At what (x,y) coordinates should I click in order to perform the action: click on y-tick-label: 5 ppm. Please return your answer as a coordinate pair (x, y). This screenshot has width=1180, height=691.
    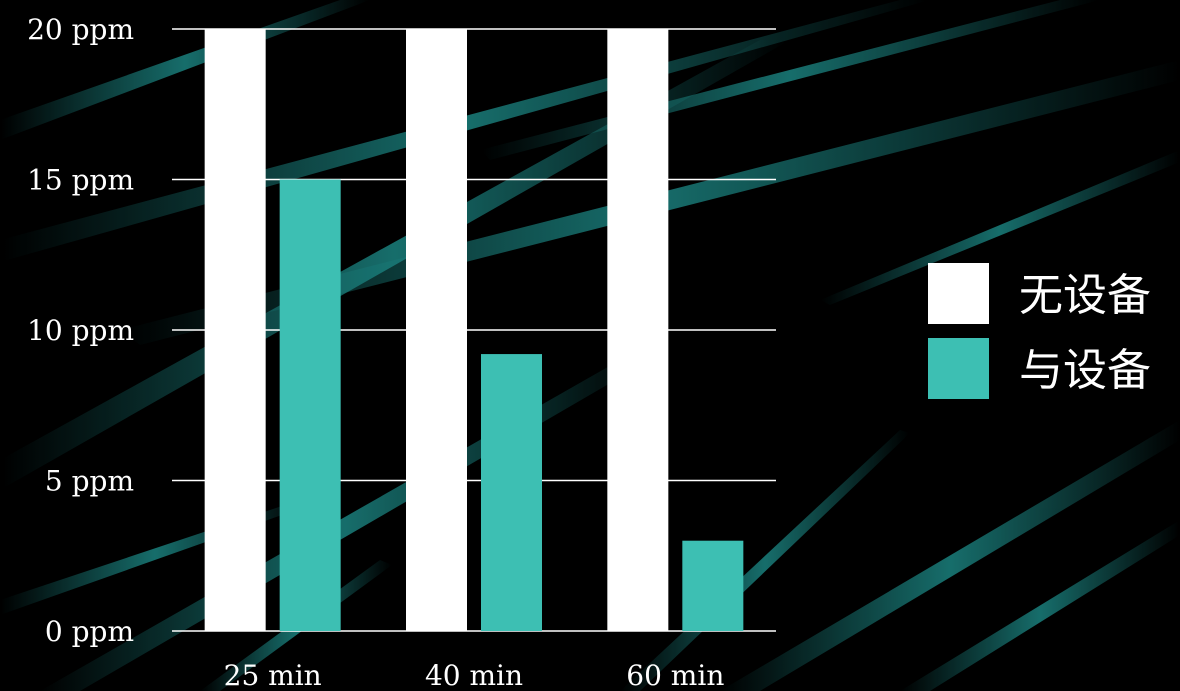
    Looking at the image, I should click on (89, 481).